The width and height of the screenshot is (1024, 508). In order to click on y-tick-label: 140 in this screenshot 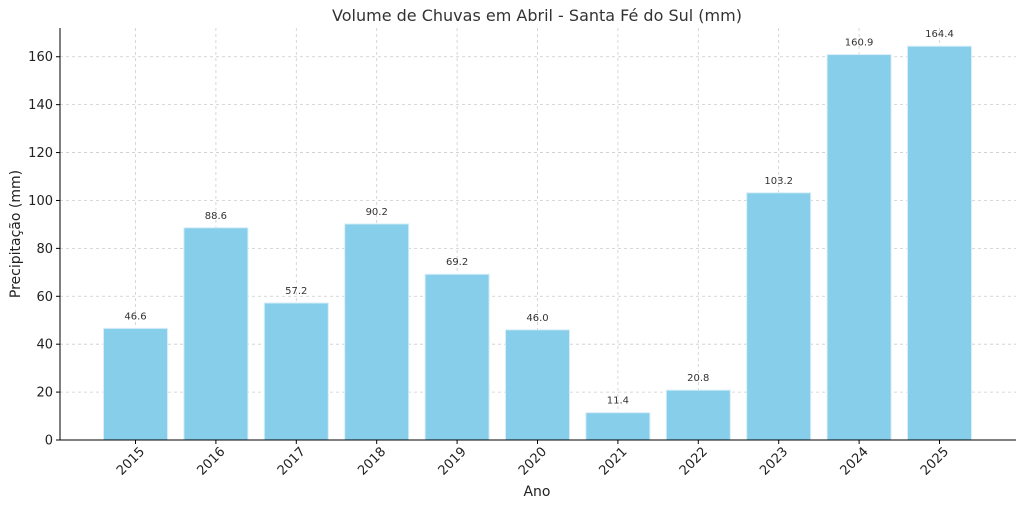, I will do `click(40, 105)`.